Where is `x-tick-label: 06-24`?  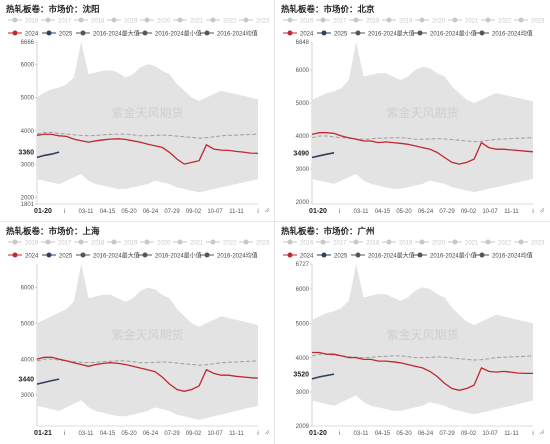 x-tick-label: 06-24 is located at coordinates (426, 212).